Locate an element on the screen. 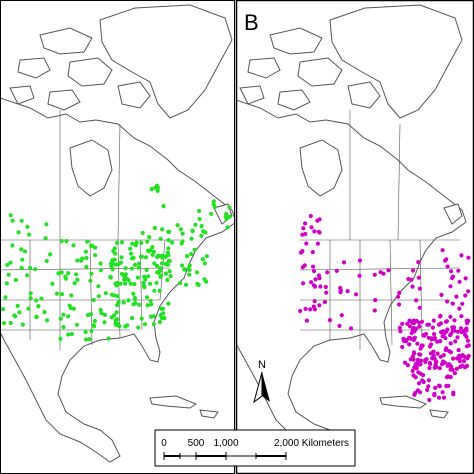 The width and height of the screenshot is (474, 474). scale-tick-1000: 1,000 is located at coordinates (225, 443).